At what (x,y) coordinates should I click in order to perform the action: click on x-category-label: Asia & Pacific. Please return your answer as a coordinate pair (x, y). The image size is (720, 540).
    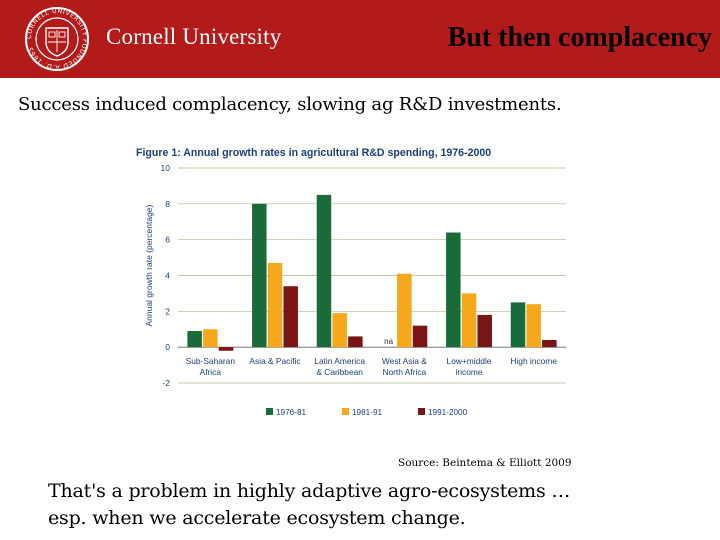
    Looking at the image, I should click on (274, 361).